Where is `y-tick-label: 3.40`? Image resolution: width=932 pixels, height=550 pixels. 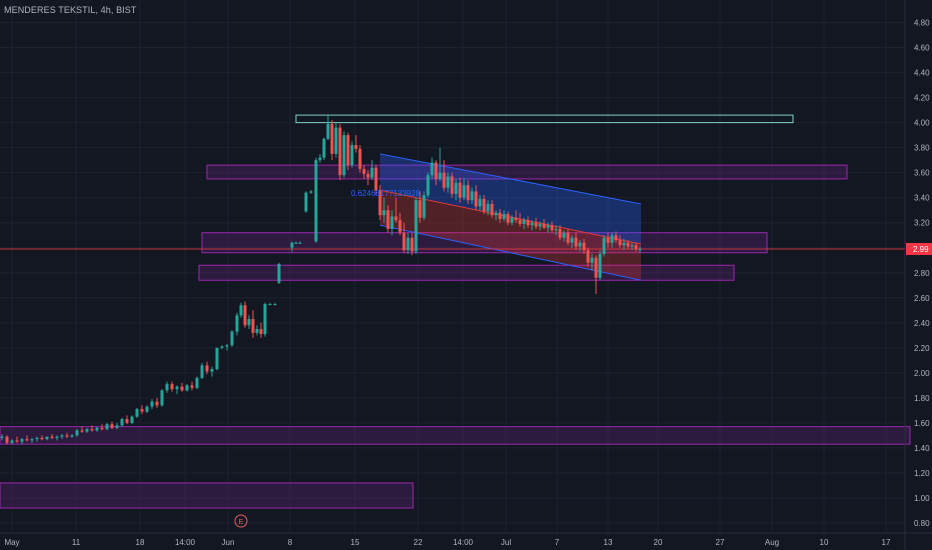
y-tick-label: 3.40 is located at coordinates (922, 198).